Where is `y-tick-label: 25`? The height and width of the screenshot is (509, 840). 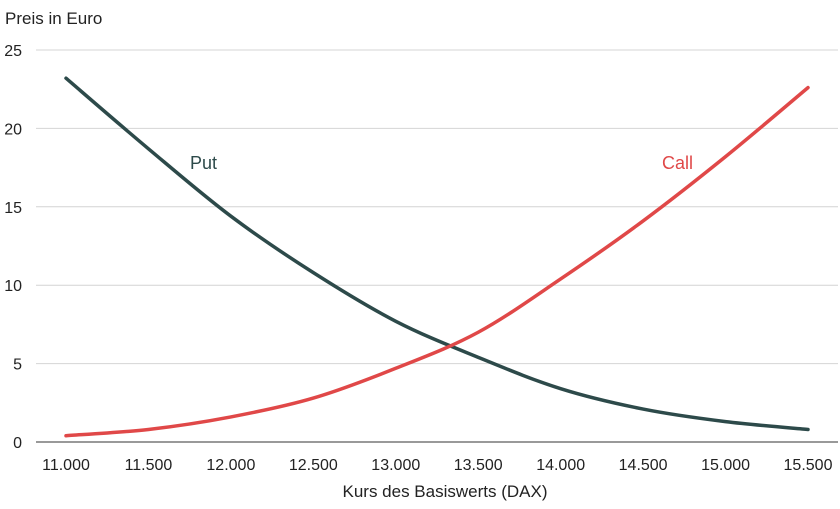
y-tick-label: 25 is located at coordinates (13, 51).